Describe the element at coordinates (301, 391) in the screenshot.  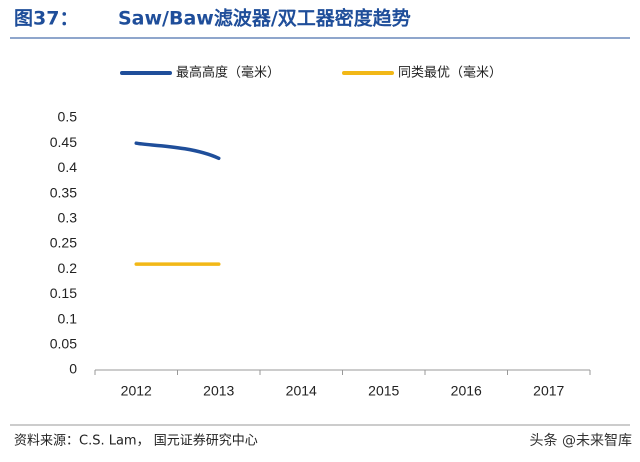
I see `x-tick-label: 2014` at that location.